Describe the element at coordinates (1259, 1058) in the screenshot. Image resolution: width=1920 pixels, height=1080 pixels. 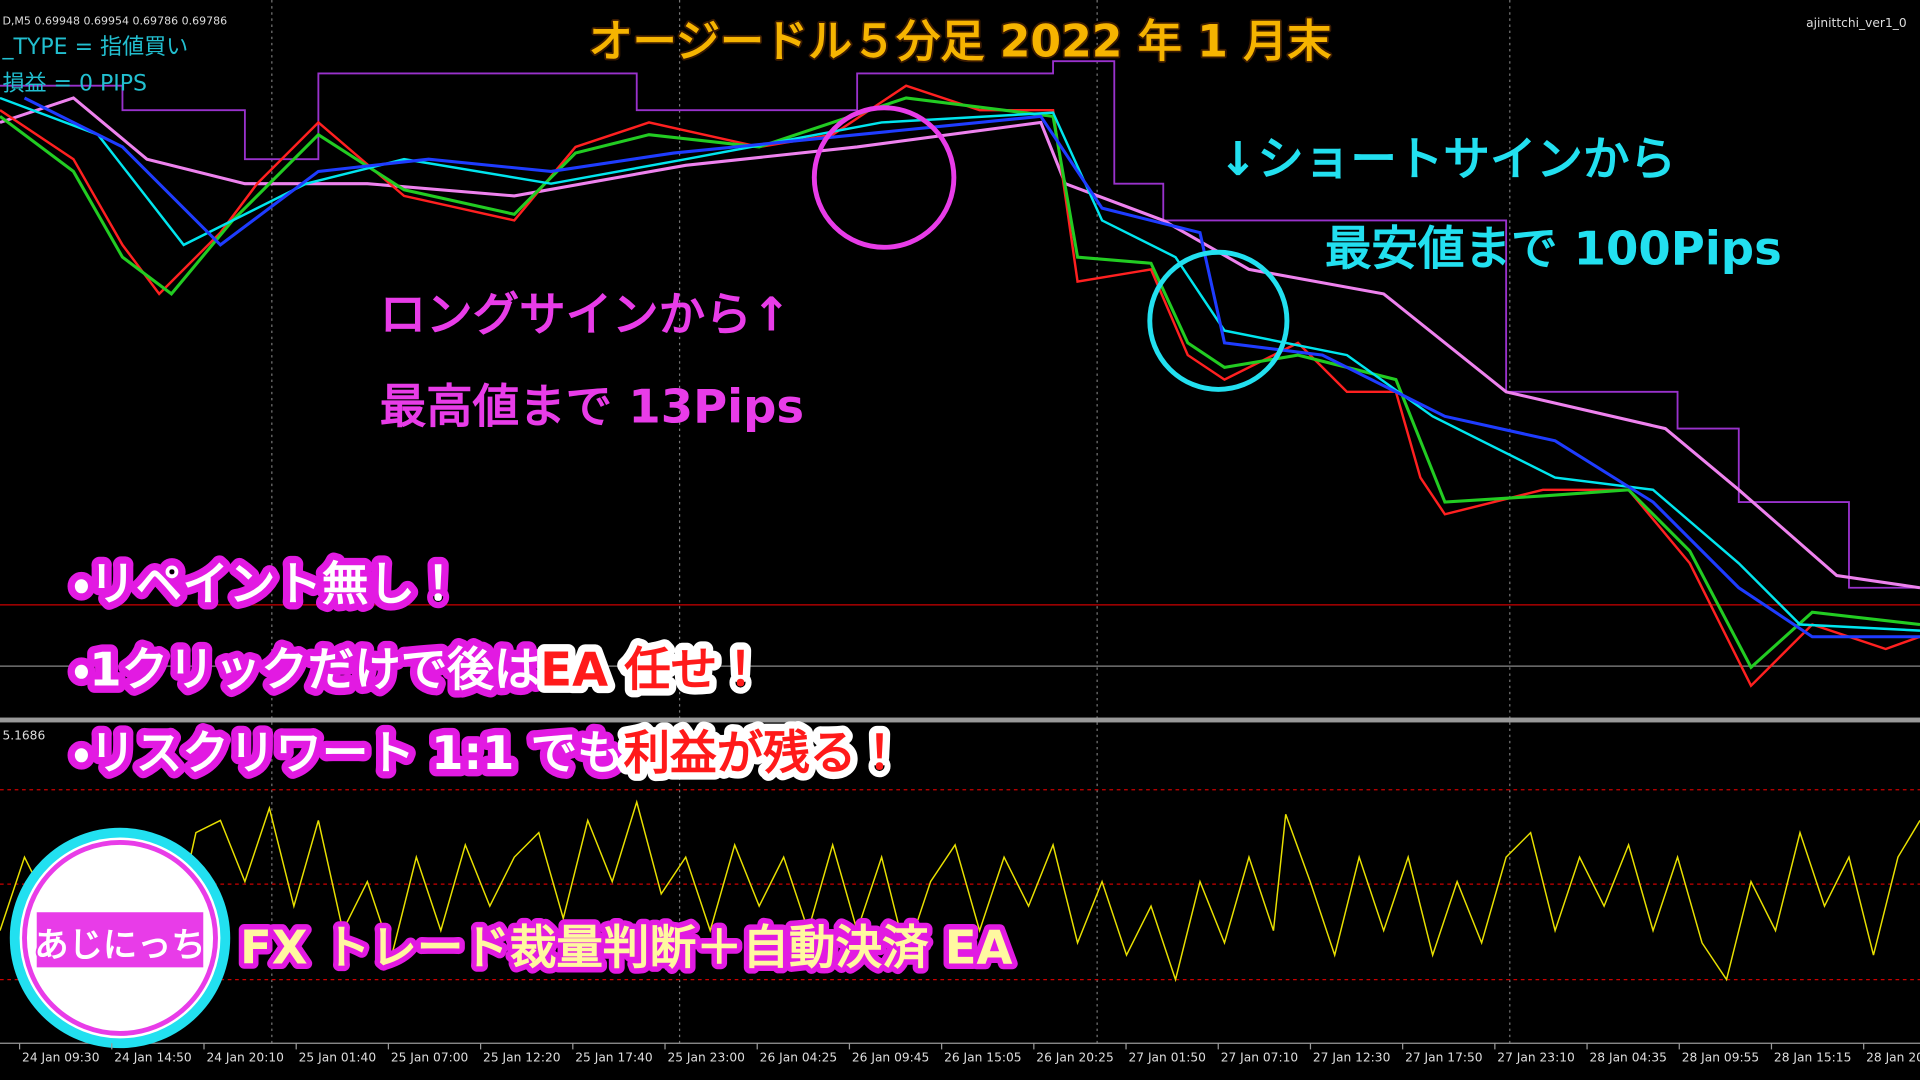
I see `x-tick-label: 27 Jan 07:10` at that location.